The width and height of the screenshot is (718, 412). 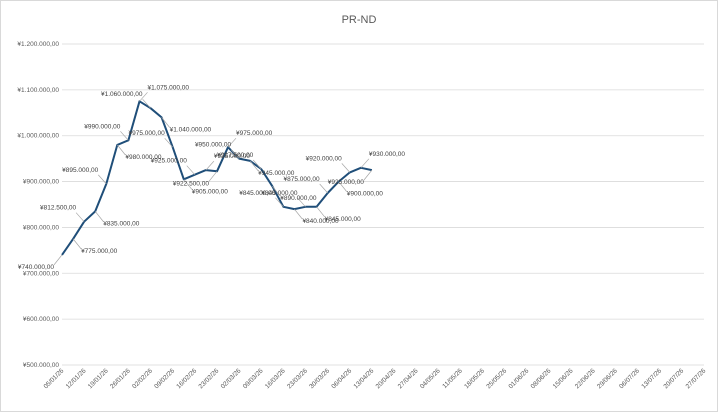 What do you see at coordinates (58, 208) in the screenshot?
I see `data-label: ¥812.500,00` at bounding box center [58, 208].